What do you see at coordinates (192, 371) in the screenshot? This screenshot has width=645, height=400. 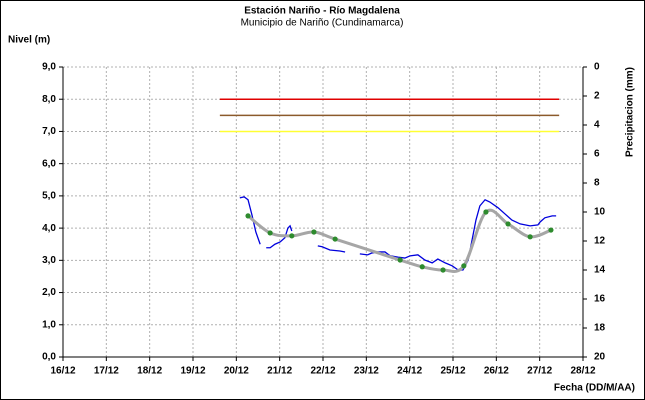 I see `x-tick-label: 19/12` at bounding box center [192, 371].